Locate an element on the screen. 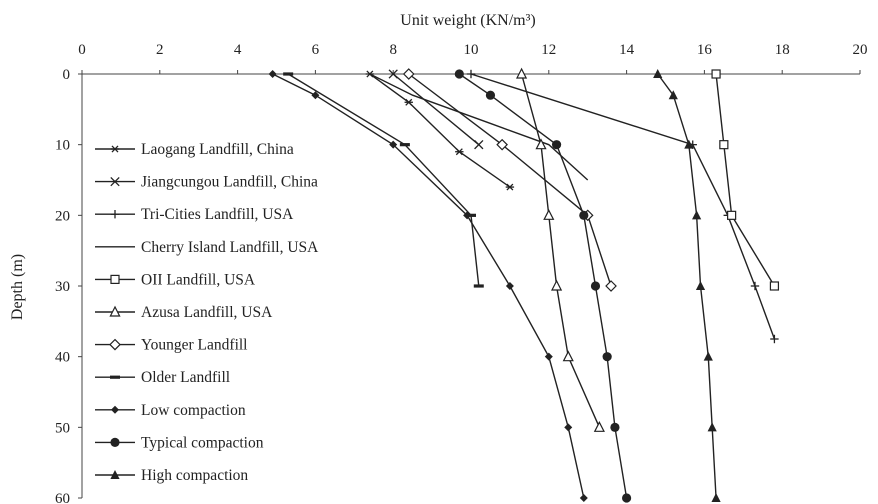 This screenshot has height=504, width=878. legend-entry: OII Landfill, USA is located at coordinates (175, 279).